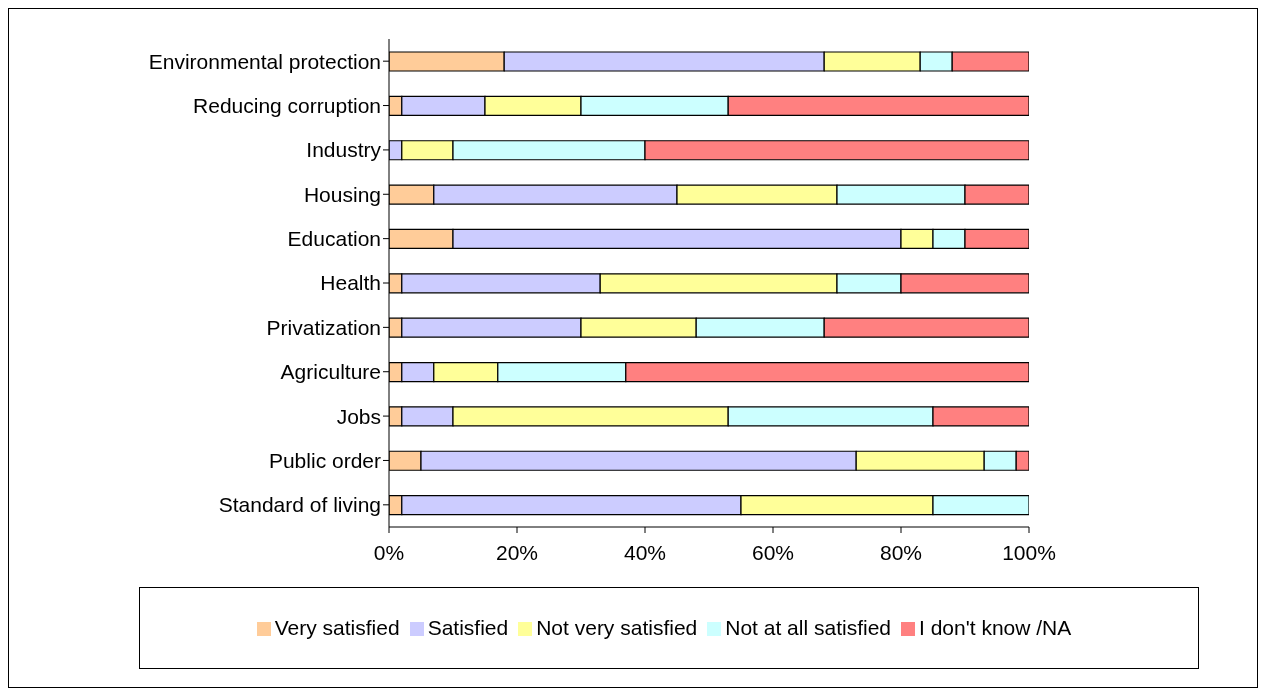 Image resolution: width=1268 pixels, height=698 pixels. I want to click on y-tick-label: Health, so click(350, 283).